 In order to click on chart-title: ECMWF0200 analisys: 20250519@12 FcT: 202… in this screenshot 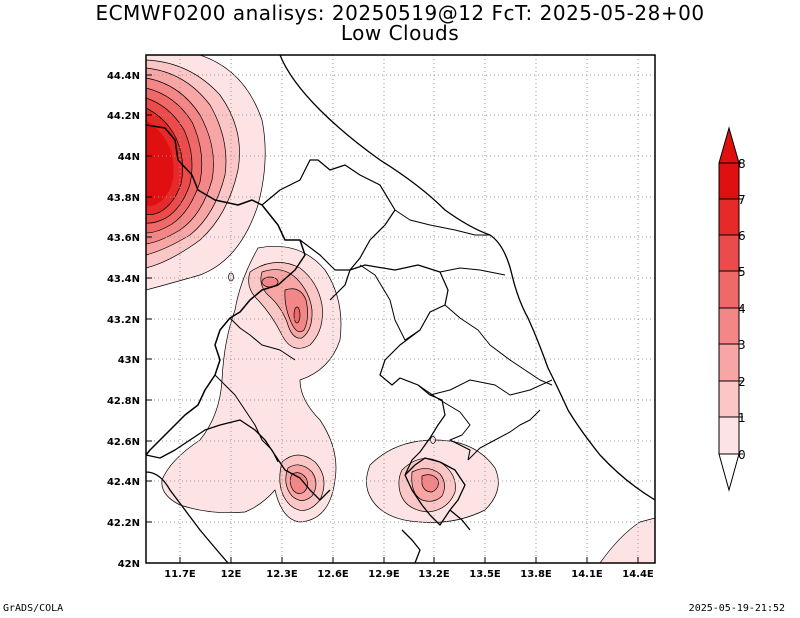, I will do `click(400, 13)`.